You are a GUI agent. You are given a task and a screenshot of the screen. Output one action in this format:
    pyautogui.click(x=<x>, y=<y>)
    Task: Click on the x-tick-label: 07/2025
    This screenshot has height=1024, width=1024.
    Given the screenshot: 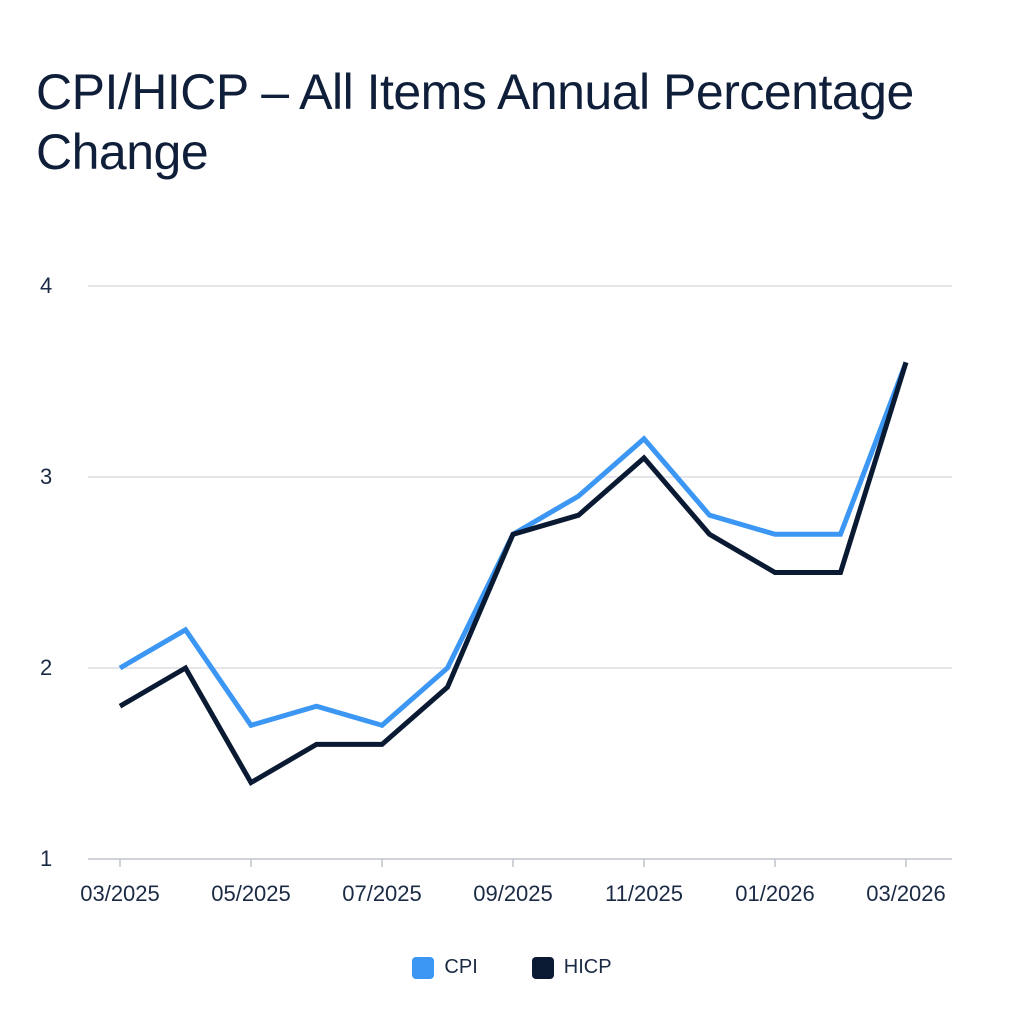 What is the action you would take?
    pyautogui.click(x=382, y=893)
    